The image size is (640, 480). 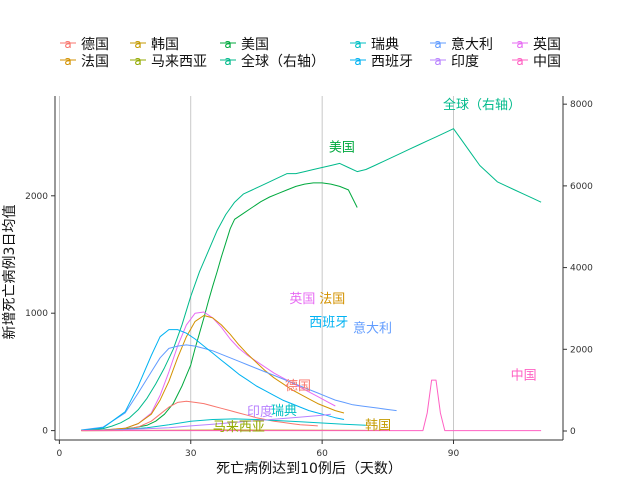 I want to click on series-annotation-1: 美国, so click(x=342, y=147).